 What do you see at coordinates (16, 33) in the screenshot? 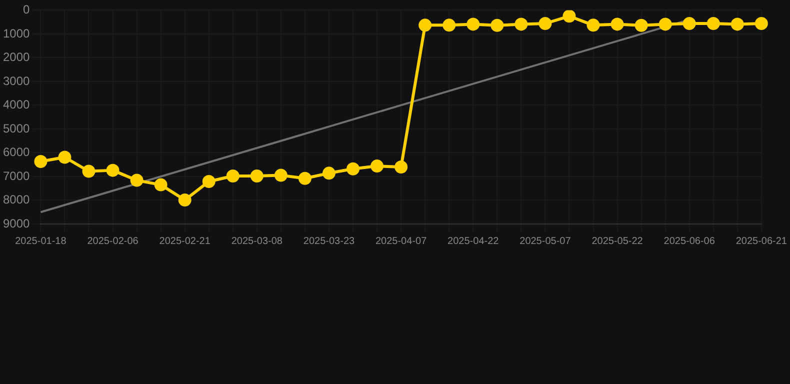
I see `y-tick-label: 1000` at bounding box center [16, 33].